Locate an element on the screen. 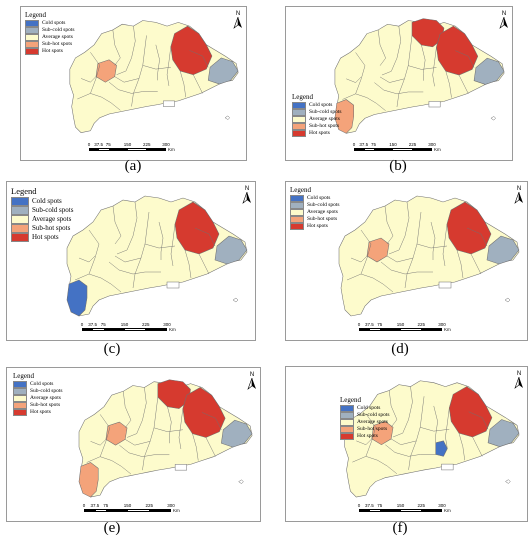  legend-item: Sub-cold spots is located at coordinates (50, 30).